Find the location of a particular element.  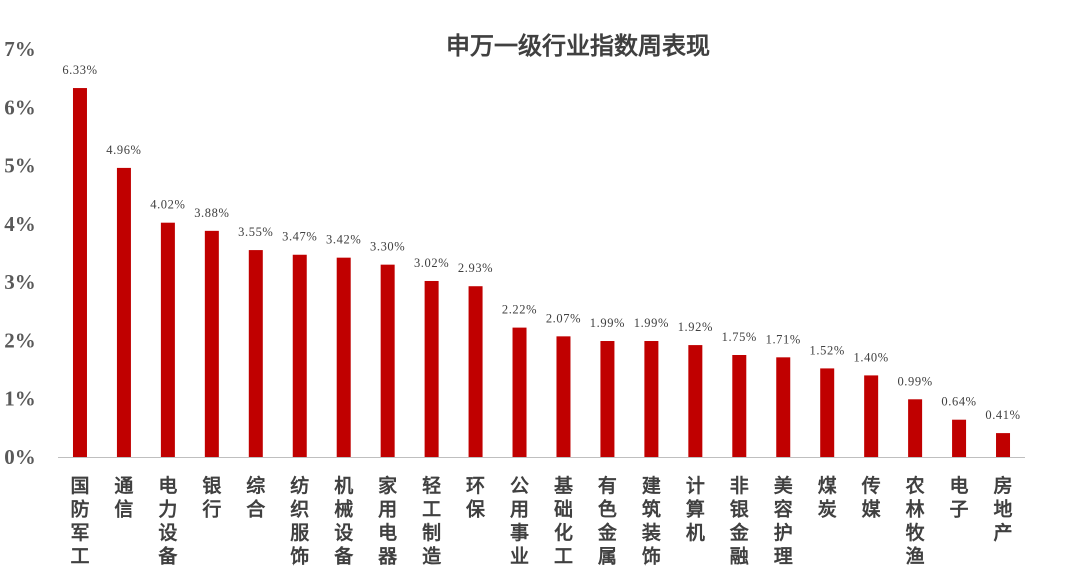

data-label: 1.40% is located at coordinates (871, 357).